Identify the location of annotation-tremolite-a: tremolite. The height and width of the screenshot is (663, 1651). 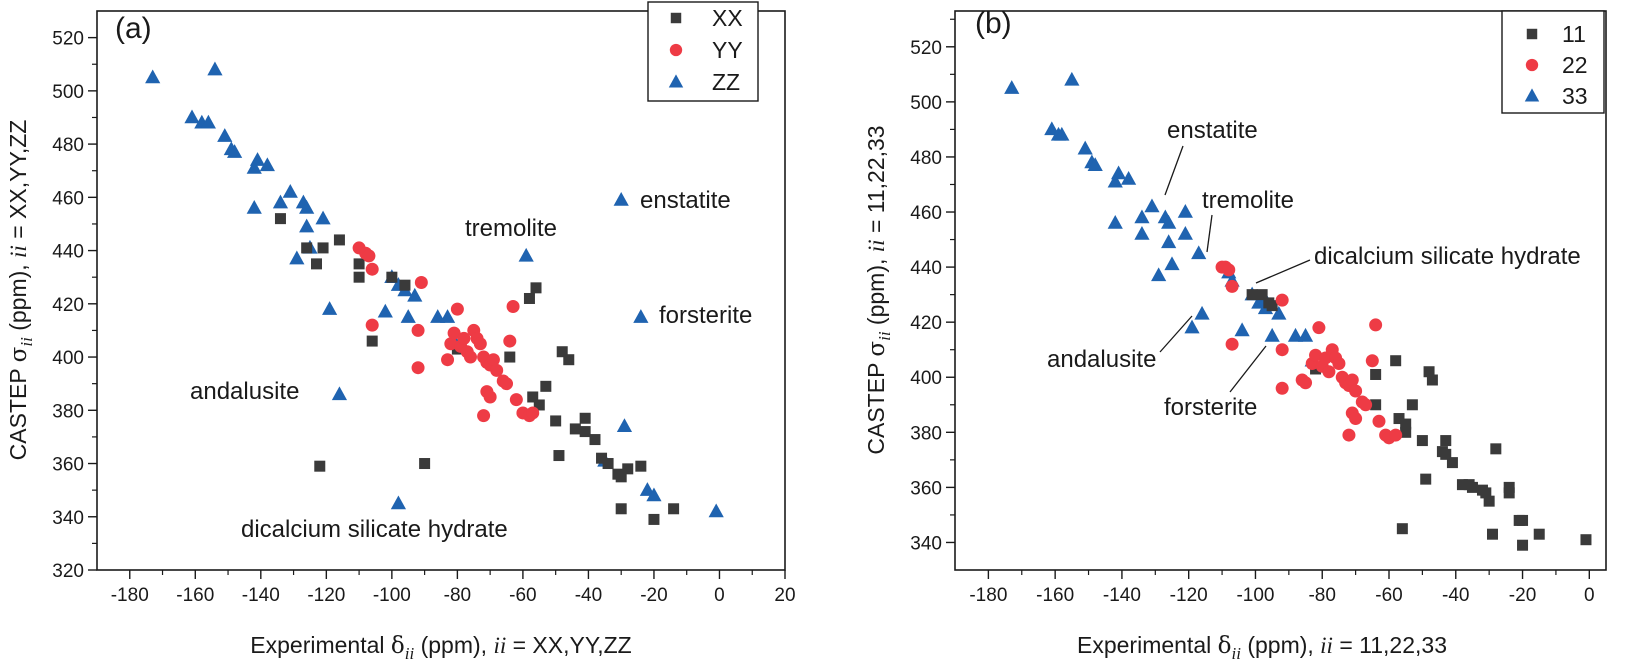
(511, 228).